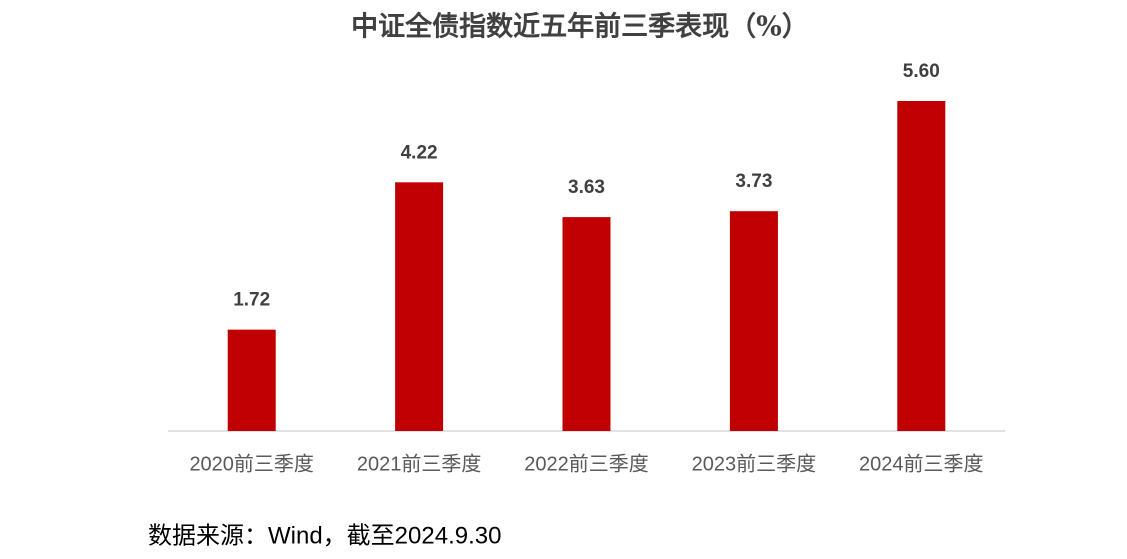  Describe the element at coordinates (921, 71) in the screenshot. I see `value-label: 5.60` at that location.